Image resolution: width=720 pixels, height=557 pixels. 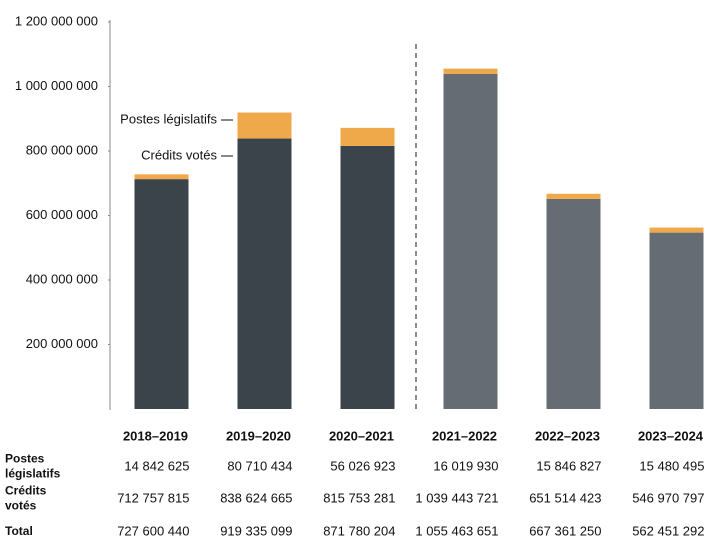 What do you see at coordinates (56, 85) in the screenshot?
I see `y-tick-label: 1 000 000 000` at bounding box center [56, 85].